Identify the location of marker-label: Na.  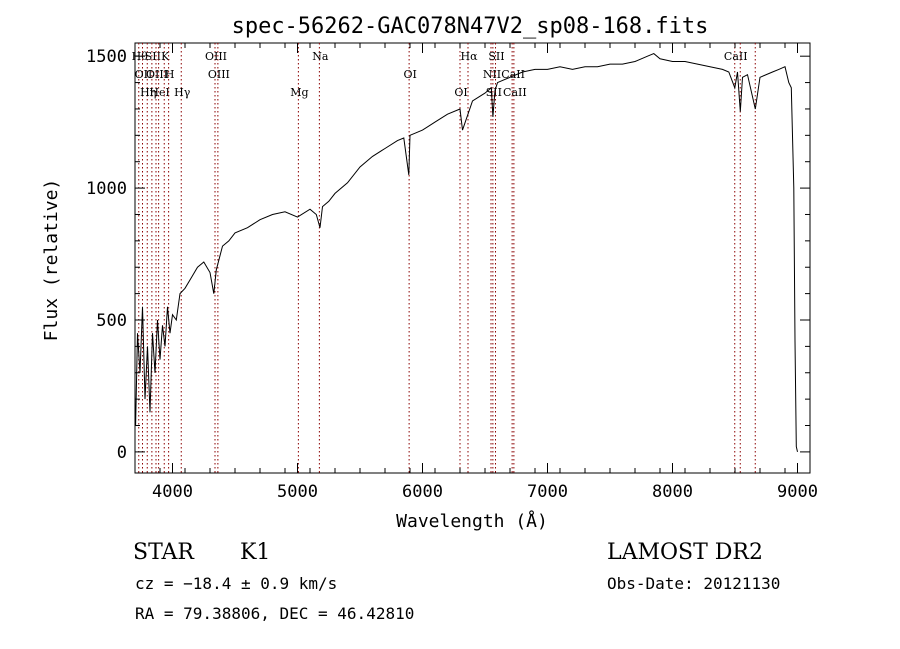
(320, 56).